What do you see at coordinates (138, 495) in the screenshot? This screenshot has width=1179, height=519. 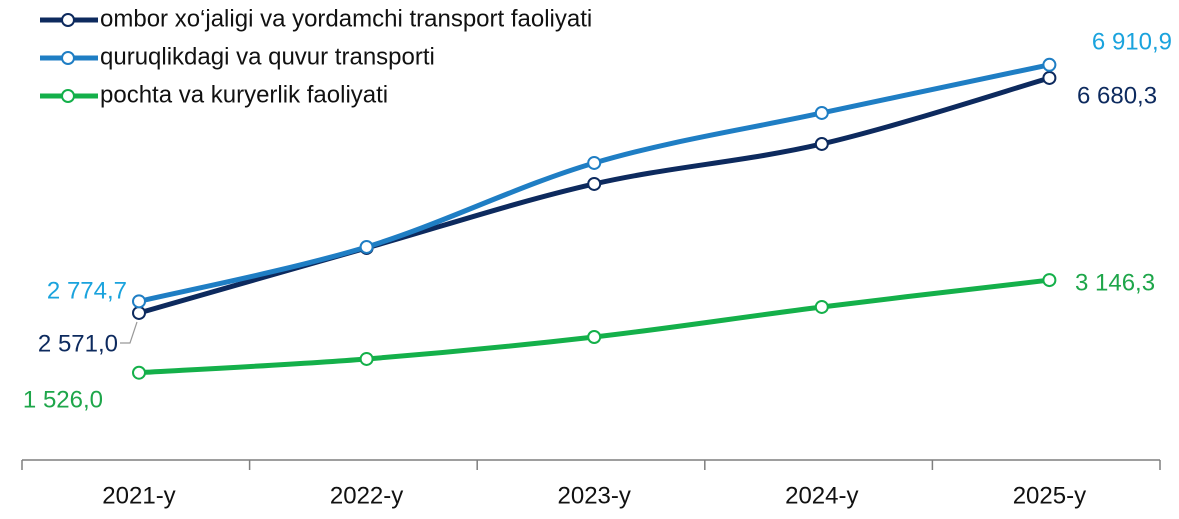 I see `x-tick-label: 2021-y` at bounding box center [138, 495].